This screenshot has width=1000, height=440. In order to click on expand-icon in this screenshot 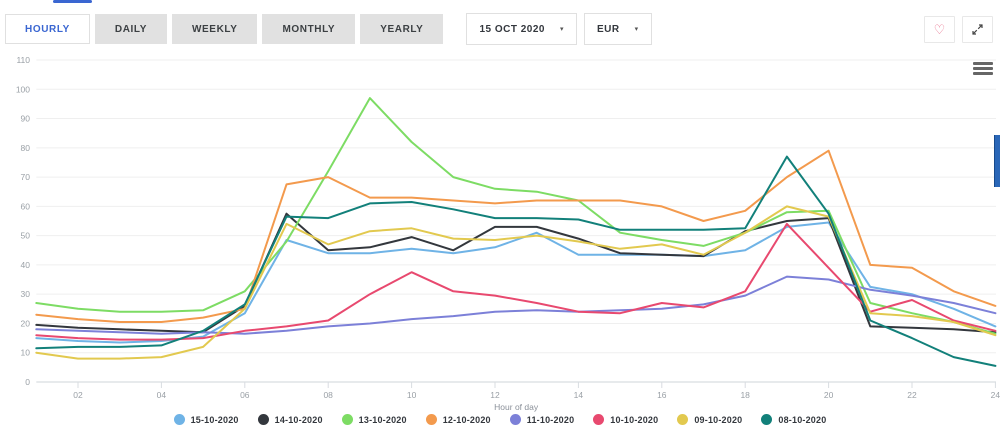, I will do `click(977, 29)`.